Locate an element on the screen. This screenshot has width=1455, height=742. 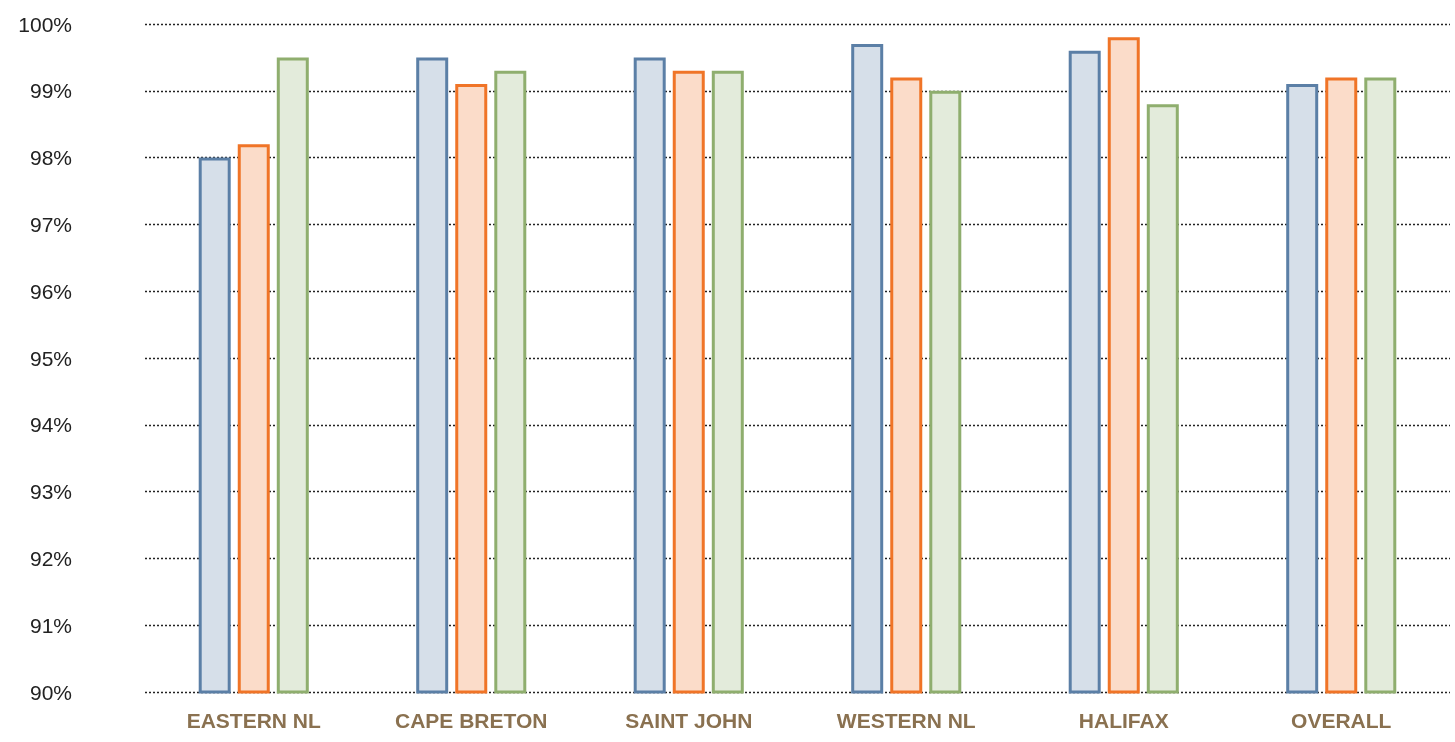
y-tick-label: 93% is located at coordinates (50, 492).